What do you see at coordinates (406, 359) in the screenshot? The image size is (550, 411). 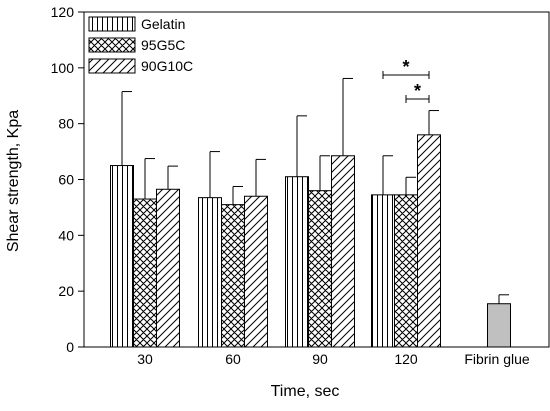 I see `x-tick-label: 120` at bounding box center [406, 359].